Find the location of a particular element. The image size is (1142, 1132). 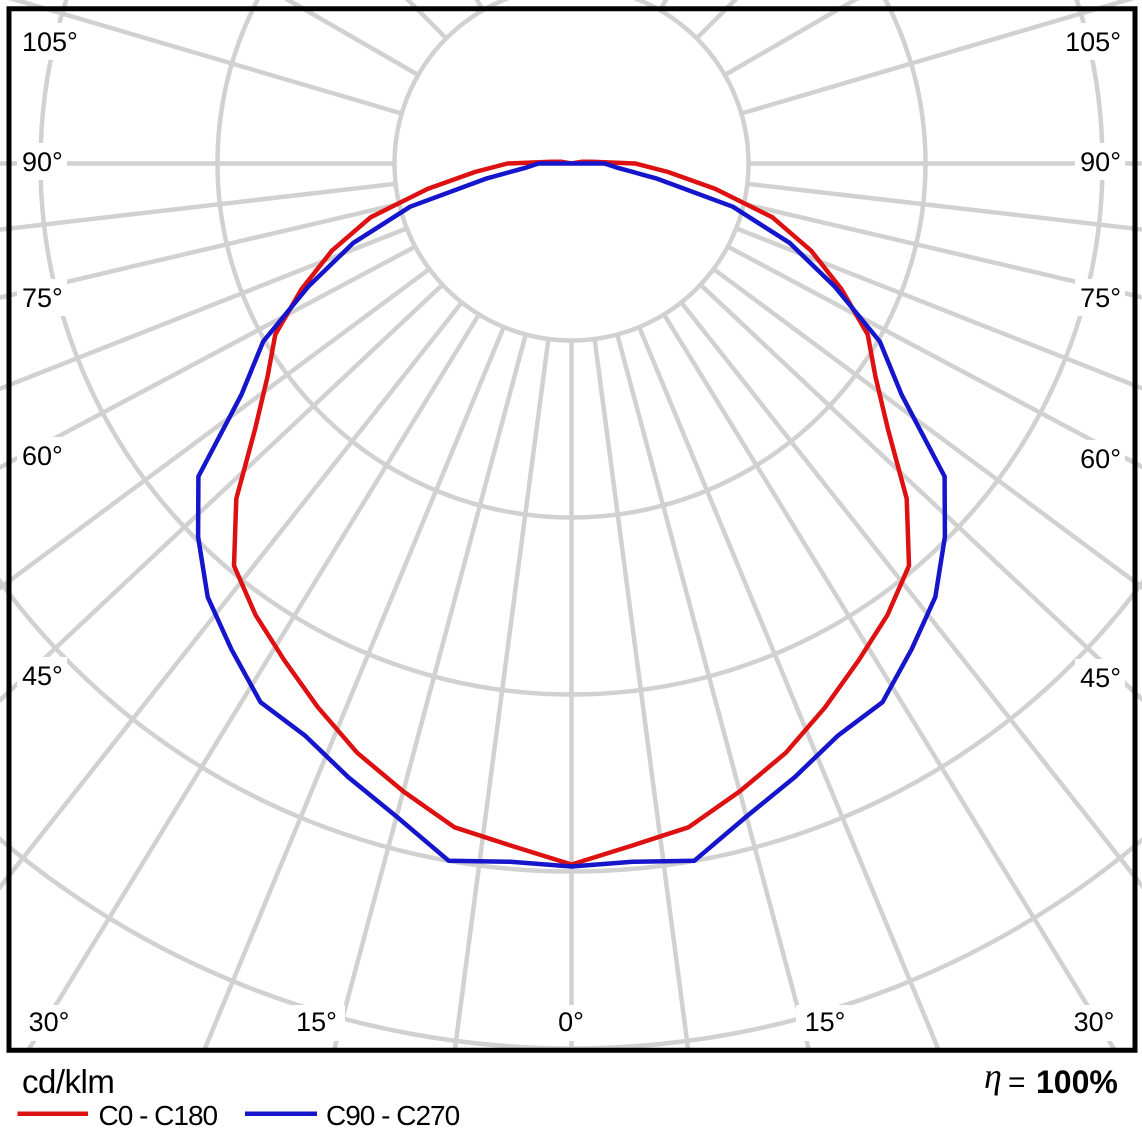

svg-text: 0° is located at coordinates (571, 1022).